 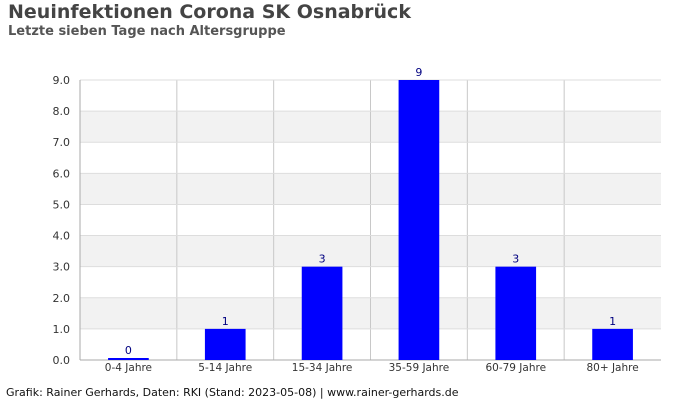 What do you see at coordinates (62, 360) in the screenshot?
I see `y-tick-label: 0.0` at bounding box center [62, 360].